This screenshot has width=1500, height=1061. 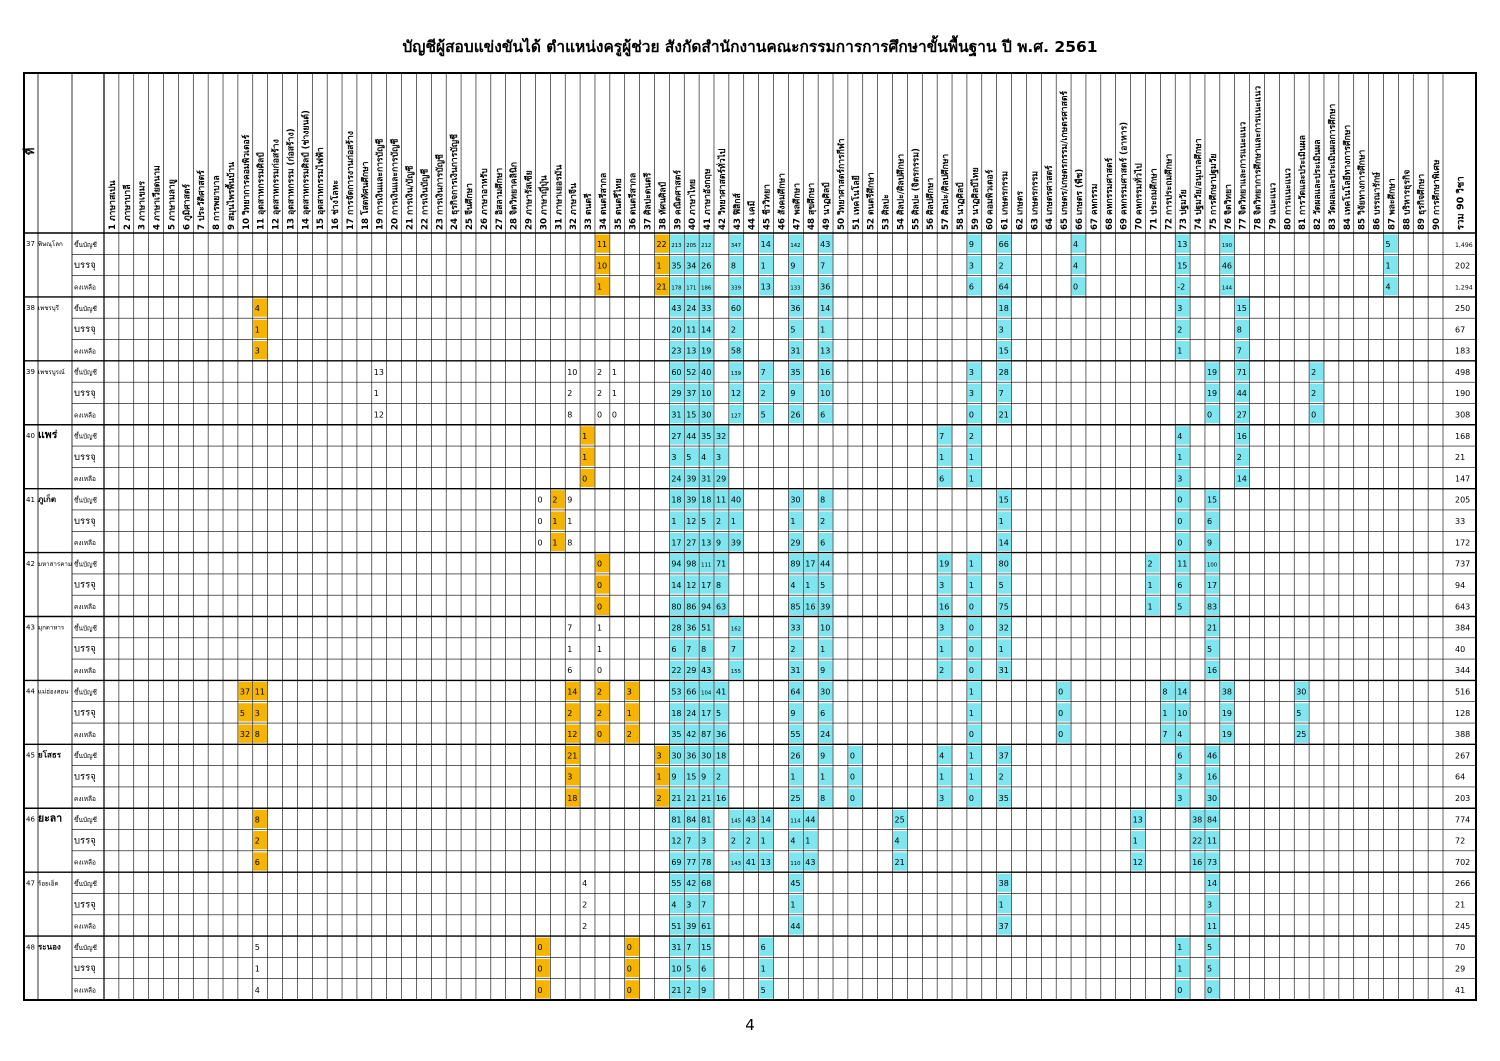 What do you see at coordinates (143, 205) in the screenshot?
I see `subject-header: 3 ภาษาเขมร` at bounding box center [143, 205].